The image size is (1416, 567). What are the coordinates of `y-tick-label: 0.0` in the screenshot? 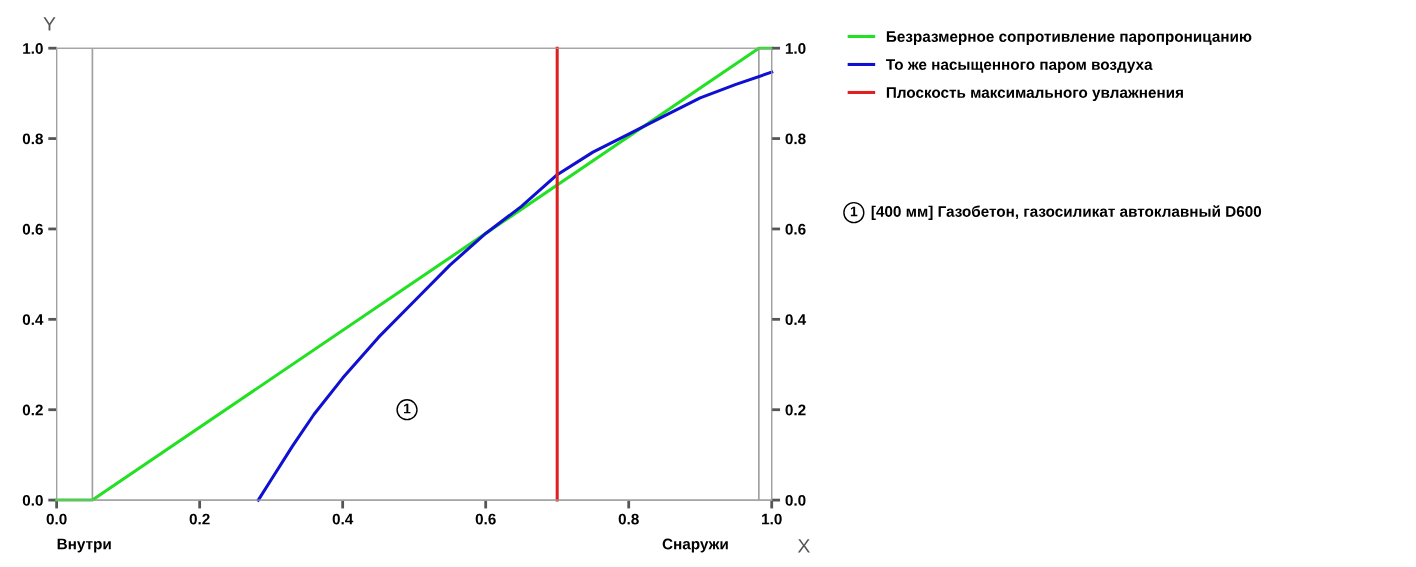 It's located at (32, 500).